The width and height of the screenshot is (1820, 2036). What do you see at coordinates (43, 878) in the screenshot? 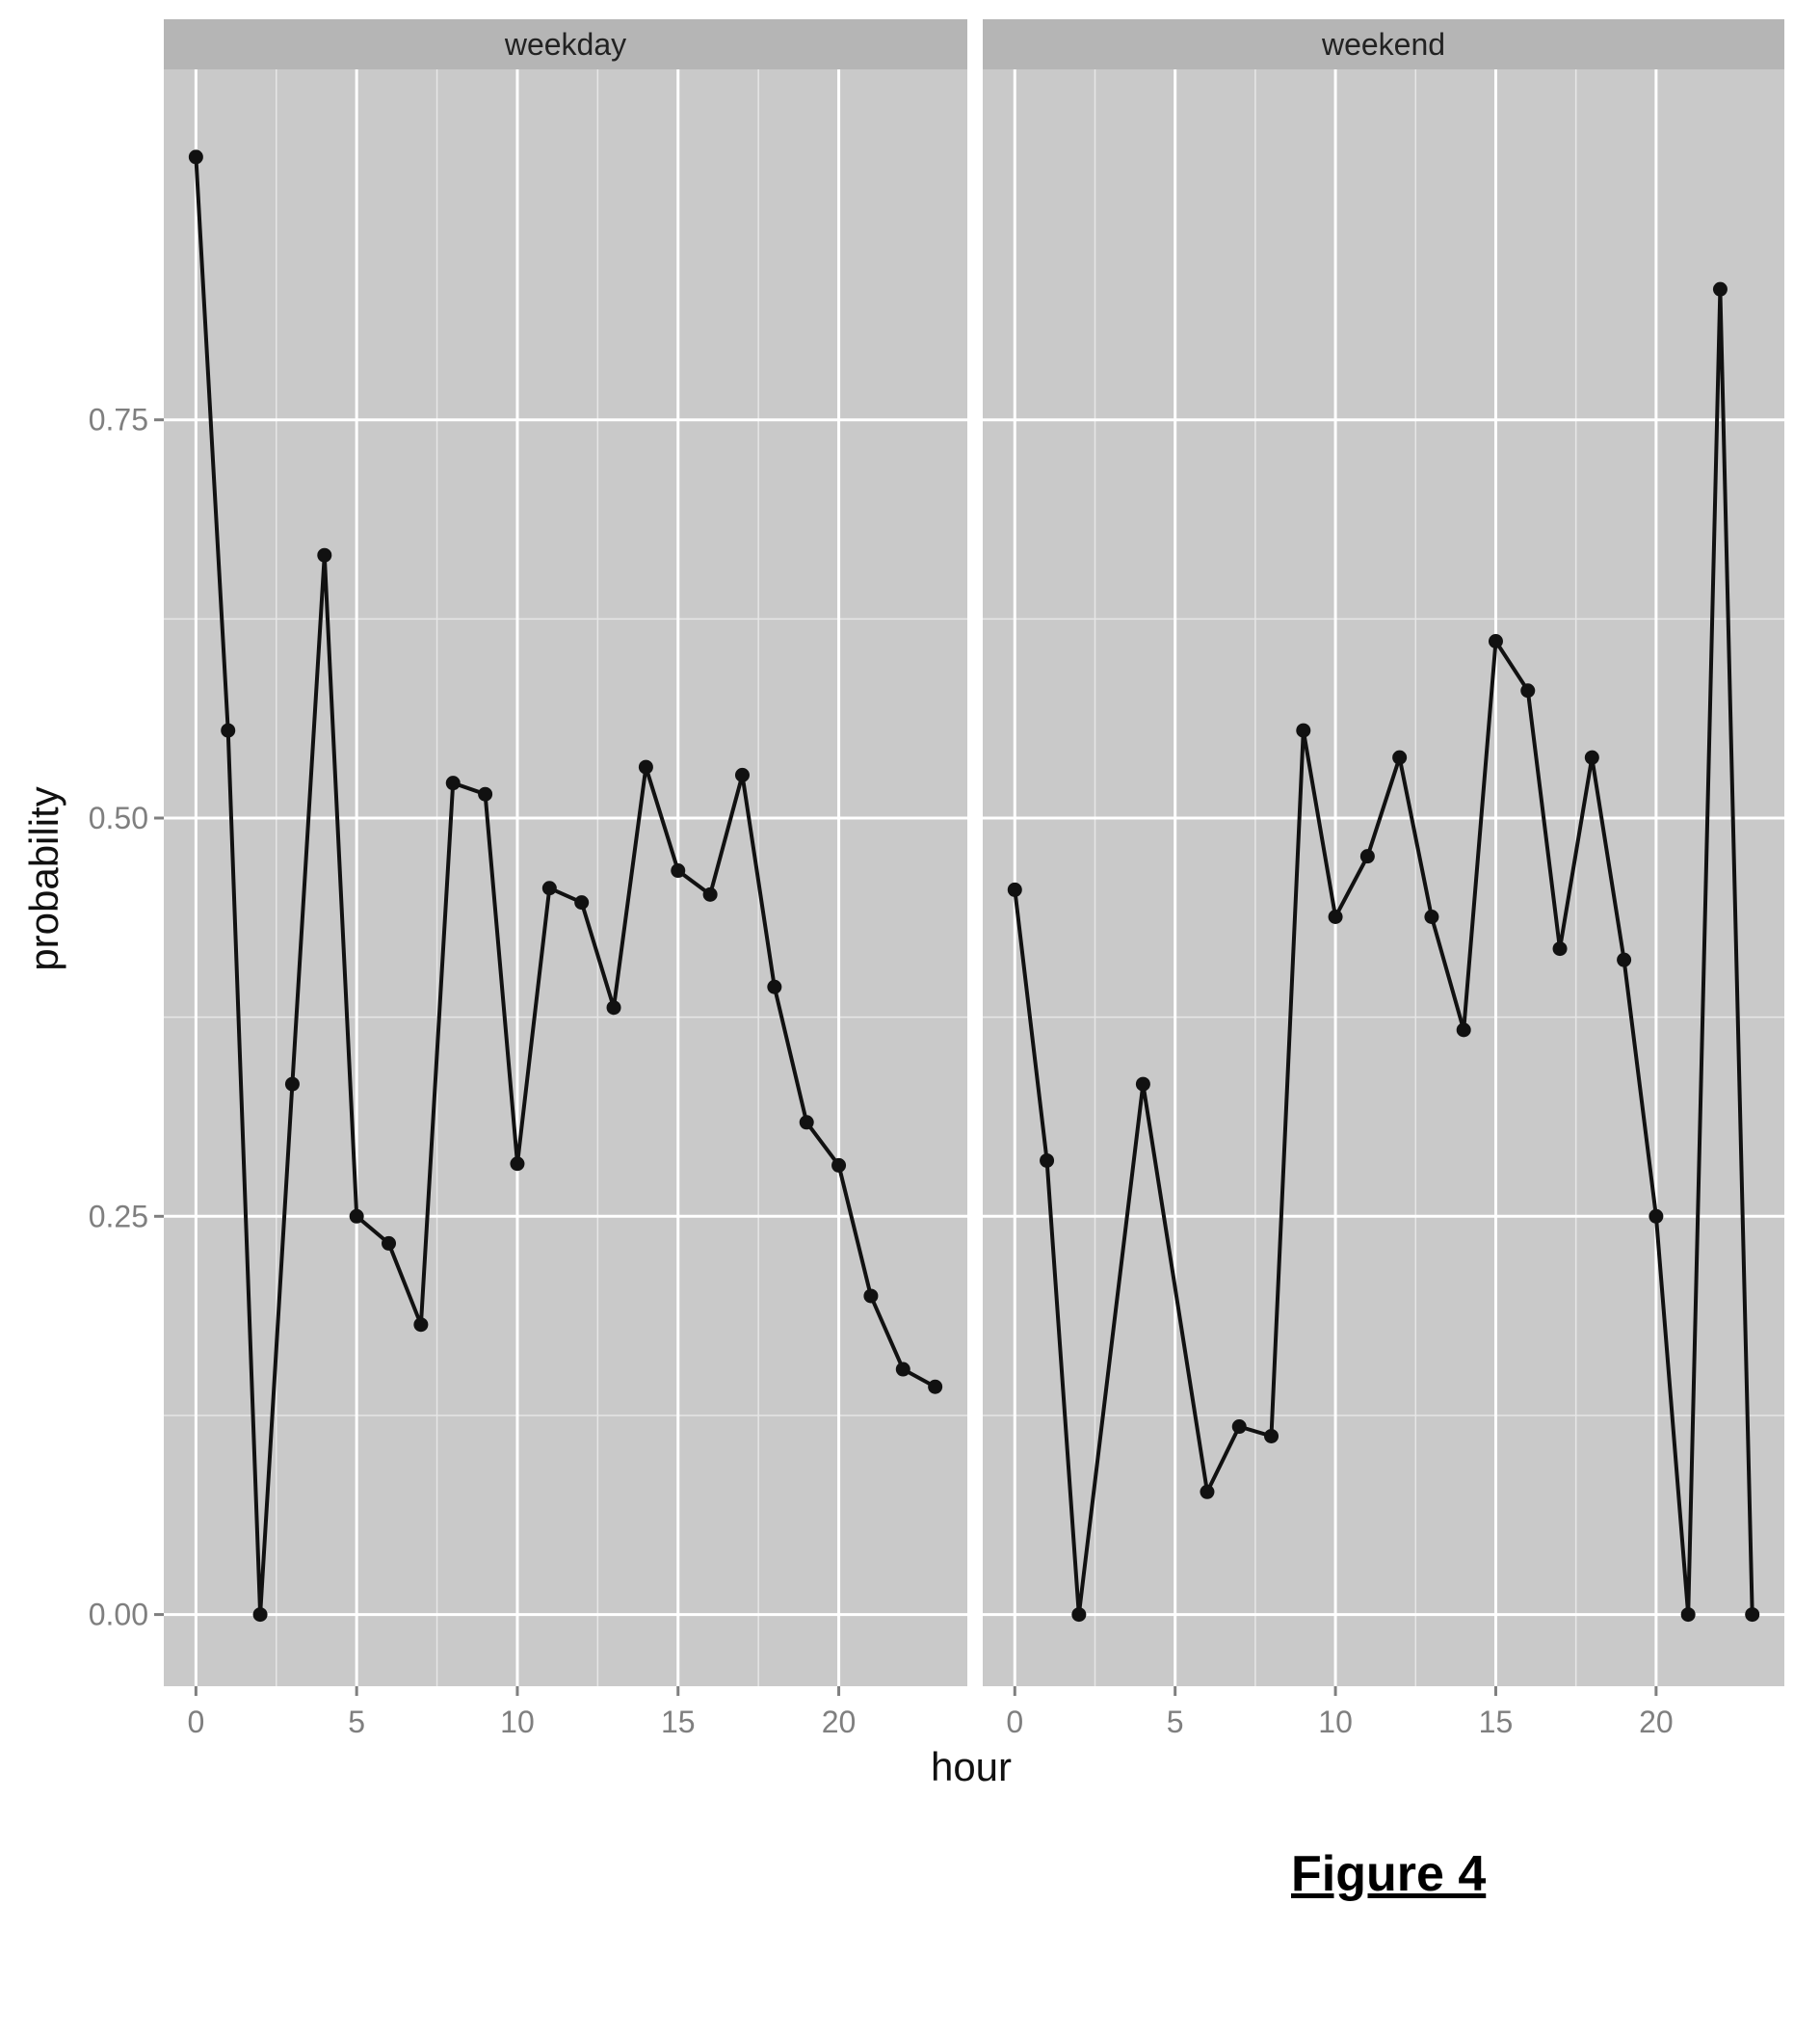
I see `y-axis-title: probability` at bounding box center [43, 878].